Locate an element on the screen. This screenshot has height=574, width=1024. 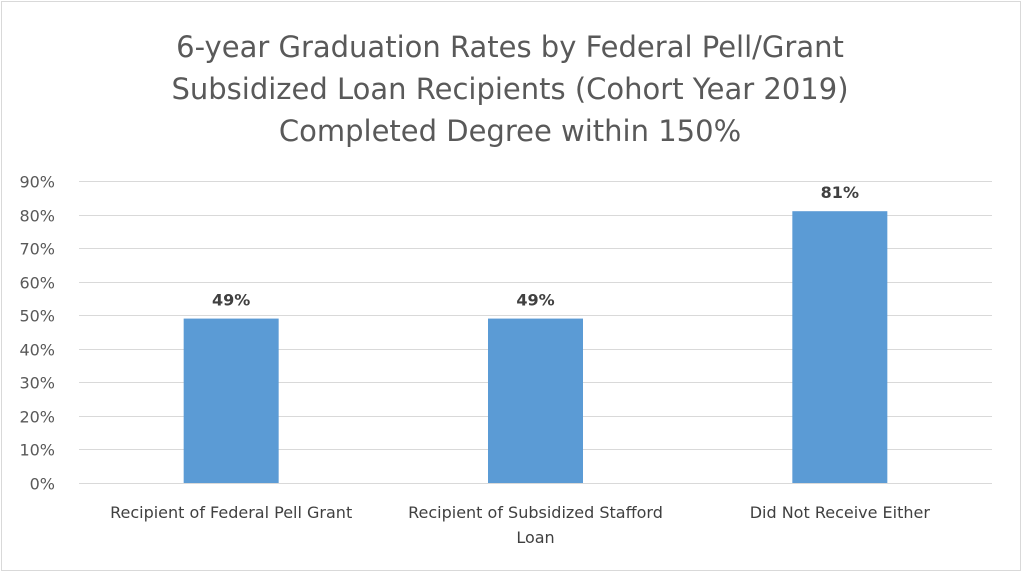
y-tick-label: 20% is located at coordinates (37, 417).